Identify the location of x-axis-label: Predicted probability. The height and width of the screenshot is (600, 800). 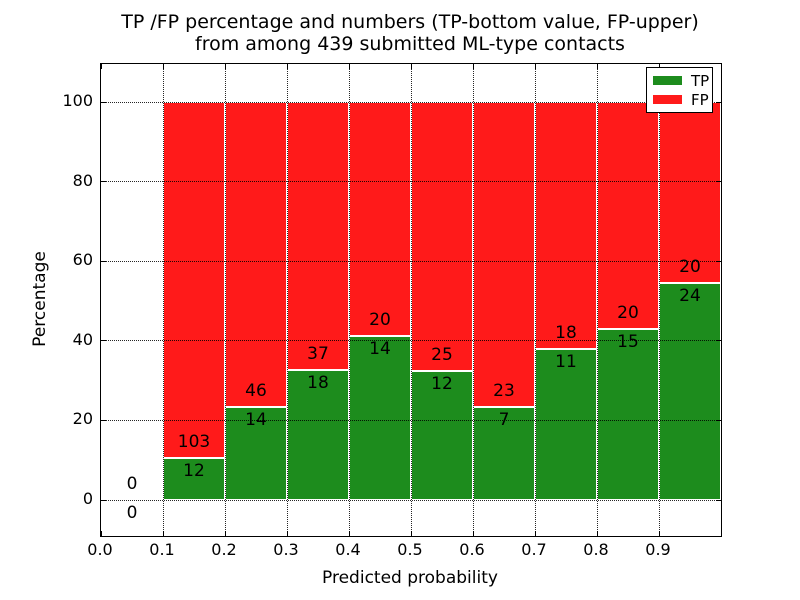
(410, 578).